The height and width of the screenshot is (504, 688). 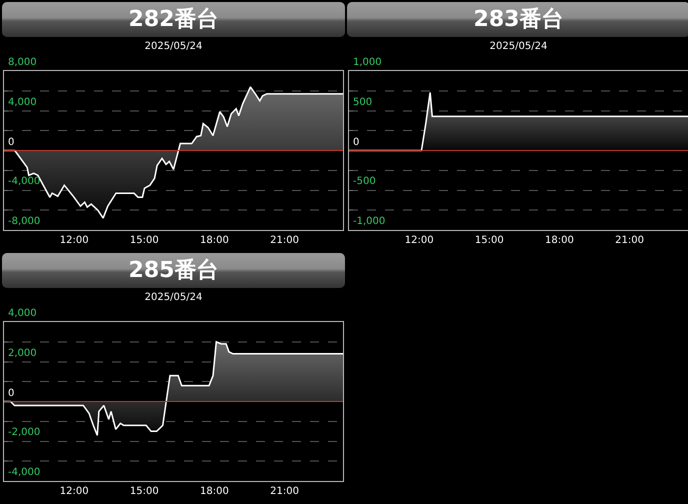 What do you see at coordinates (173, 19) in the screenshot?
I see `chart-title: 282番台` at bounding box center [173, 19].